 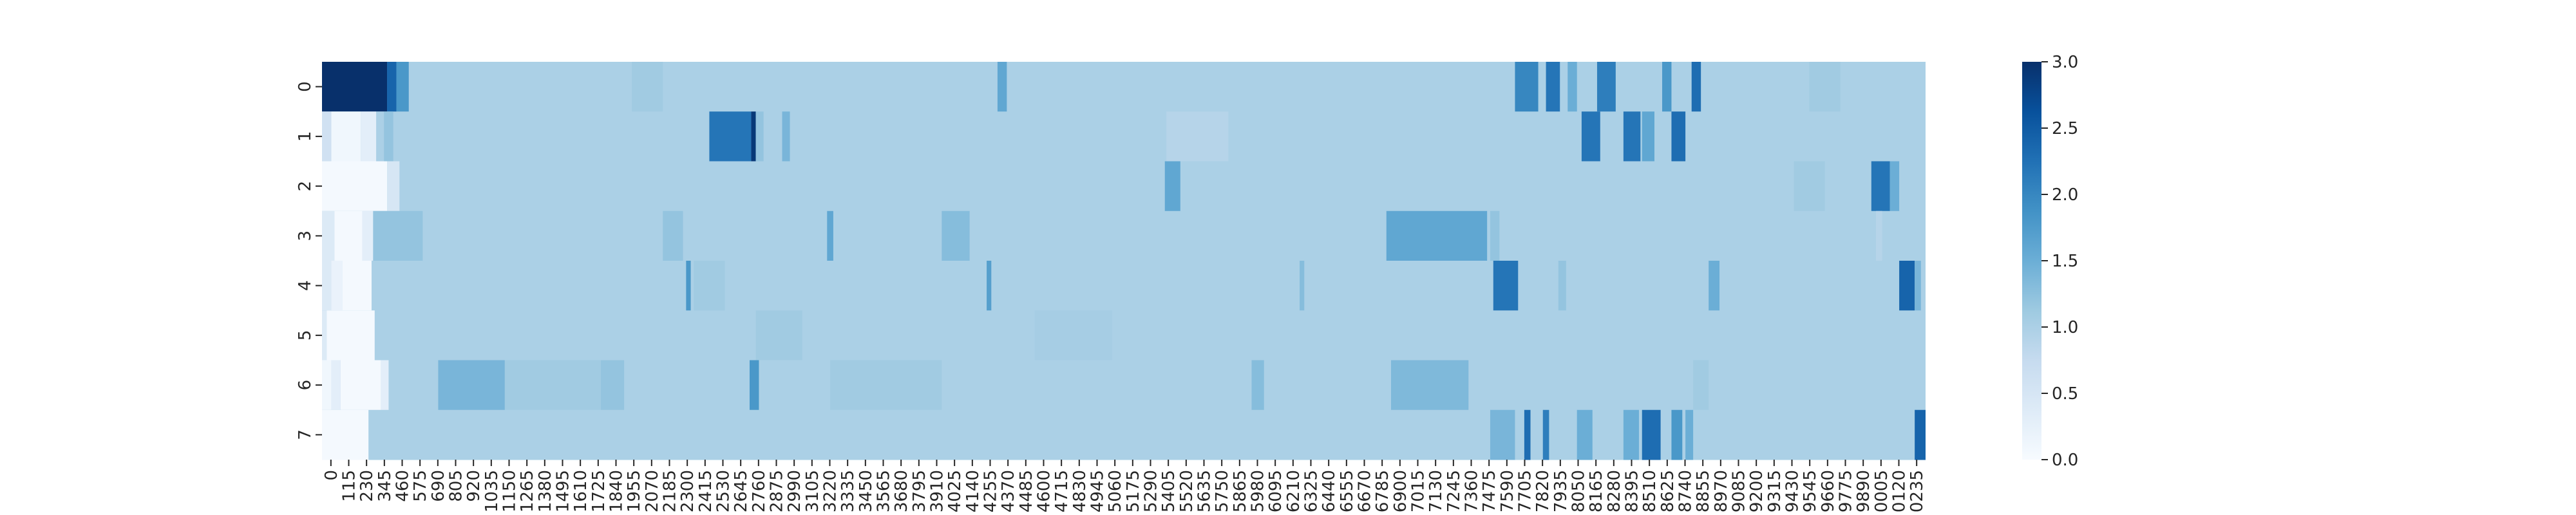 I want to click on x-tick-label: 690, so click(x=438, y=486).